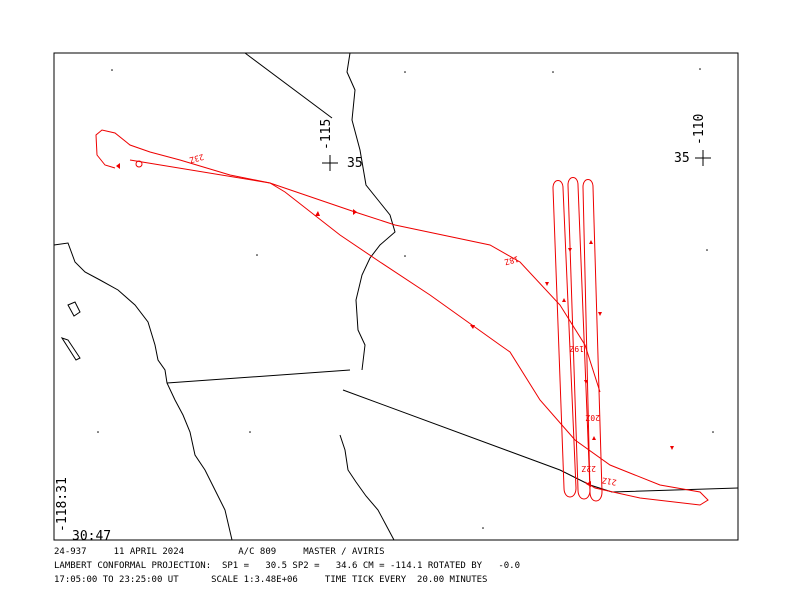  Describe the element at coordinates (592, 417) in the screenshot. I see `time-tick: 20Z` at that location.